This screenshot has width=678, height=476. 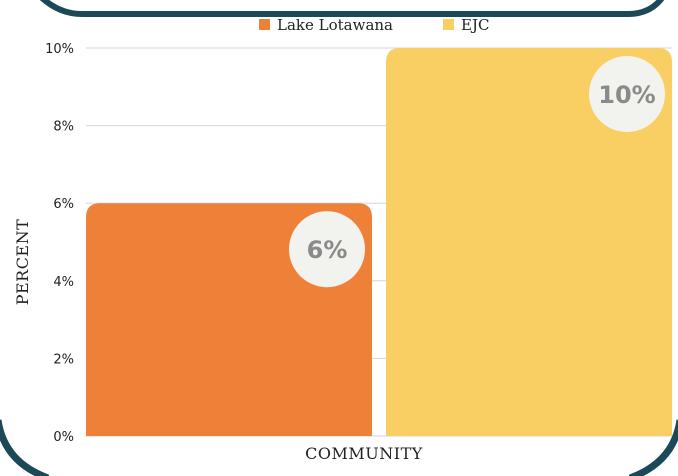 I want to click on y-tick-label: 0%, so click(x=63, y=437).